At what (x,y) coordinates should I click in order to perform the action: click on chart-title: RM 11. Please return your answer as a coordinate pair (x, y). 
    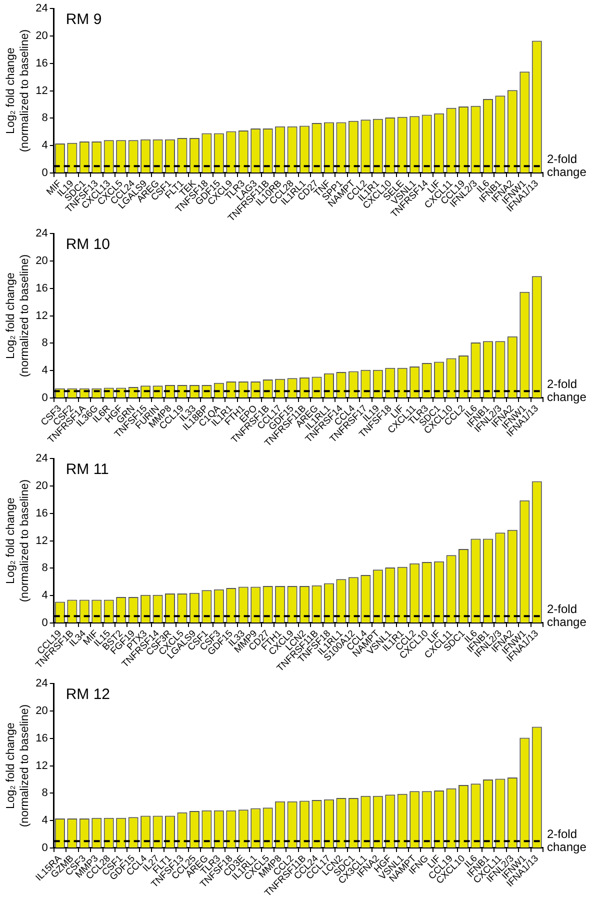
    Looking at the image, I should click on (87, 469).